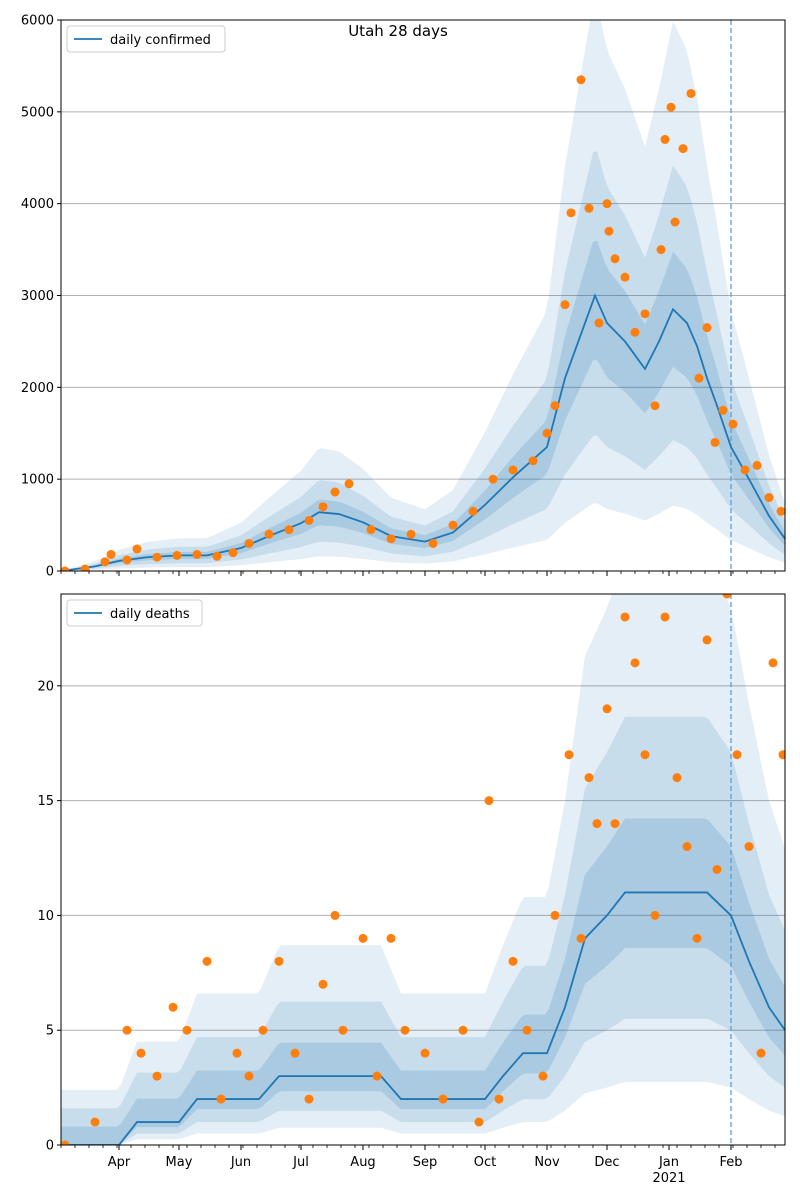 This screenshot has height=1200, width=800. What do you see at coordinates (37, 480) in the screenshot?
I see `y-tick-label: 1000` at bounding box center [37, 480].